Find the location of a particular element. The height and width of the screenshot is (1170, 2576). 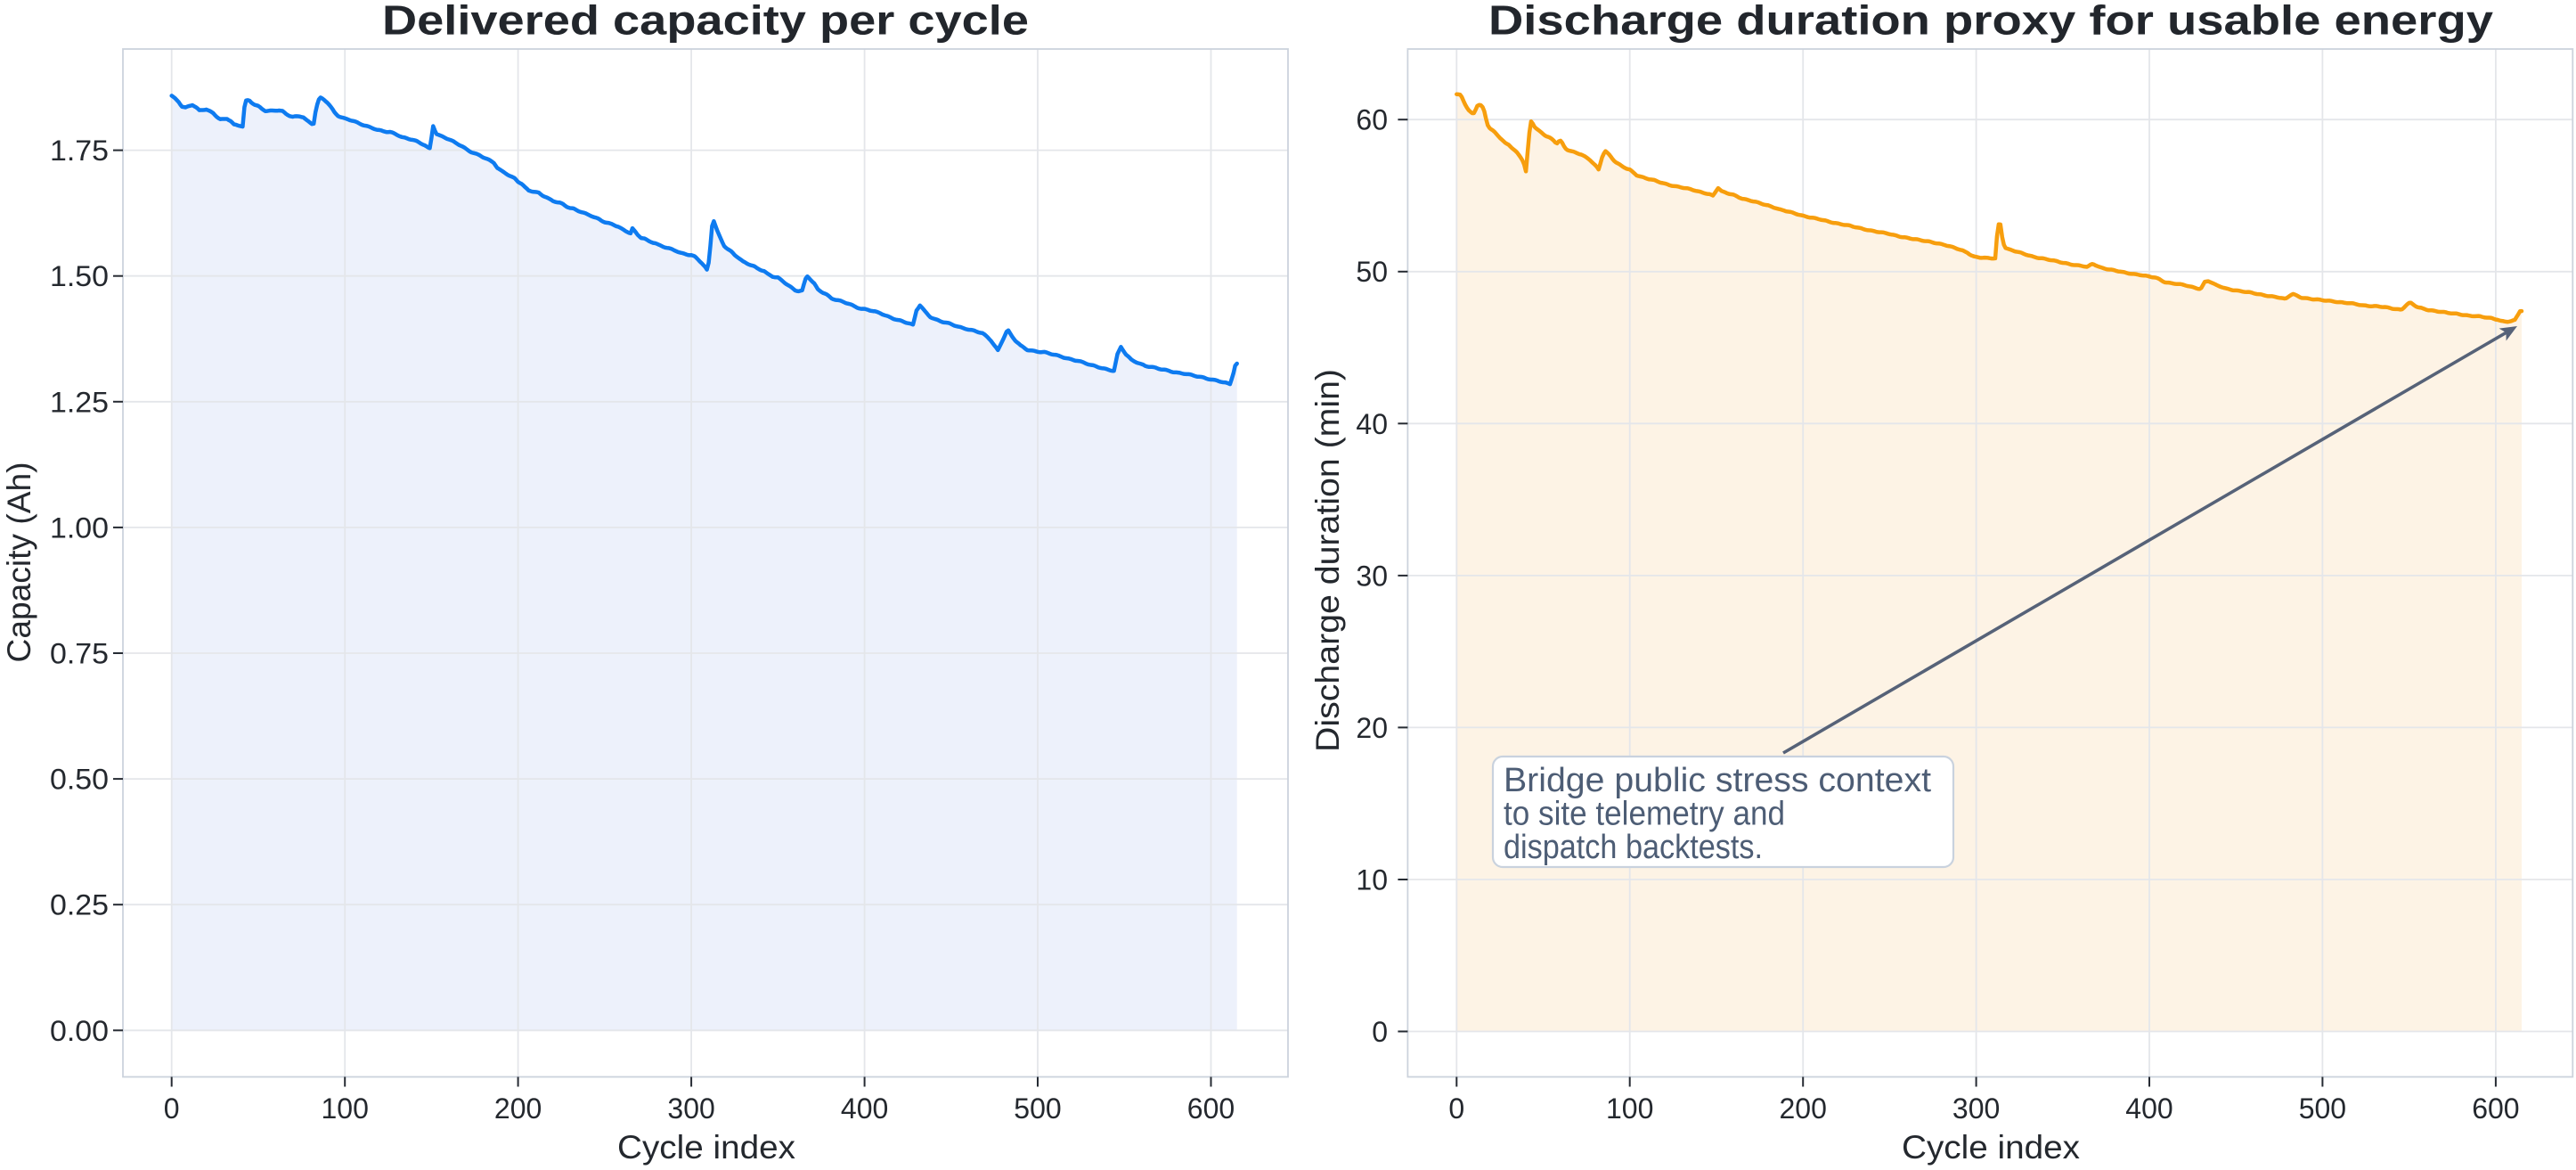

svg-text: Delivered capacity per cycle is located at coordinates (706, 22).